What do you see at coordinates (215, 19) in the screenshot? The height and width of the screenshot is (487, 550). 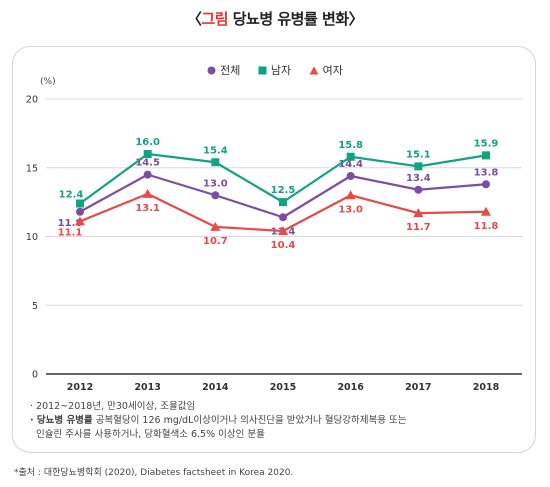 I see `figure-title-highlight: 그림` at bounding box center [215, 19].